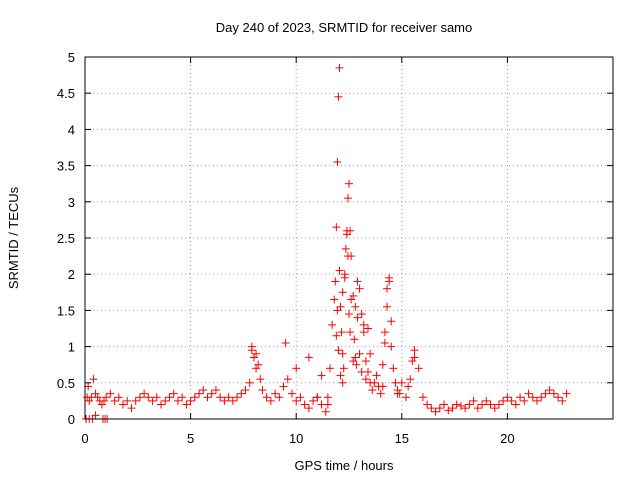 The height and width of the screenshot is (480, 640). I want to click on y-tick-label: 5, so click(71, 57).